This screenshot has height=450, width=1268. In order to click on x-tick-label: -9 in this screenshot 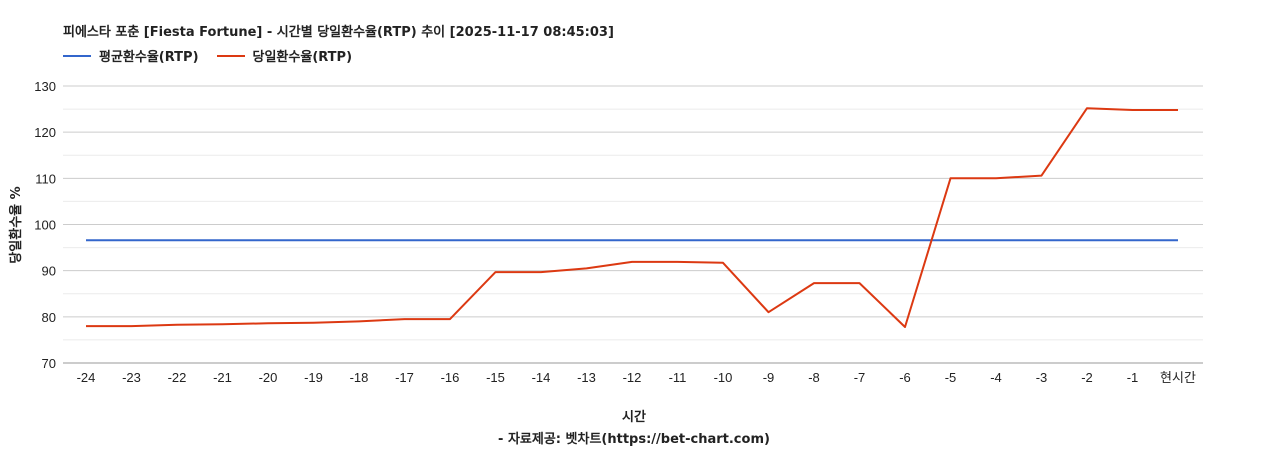, I will do `click(769, 377)`.